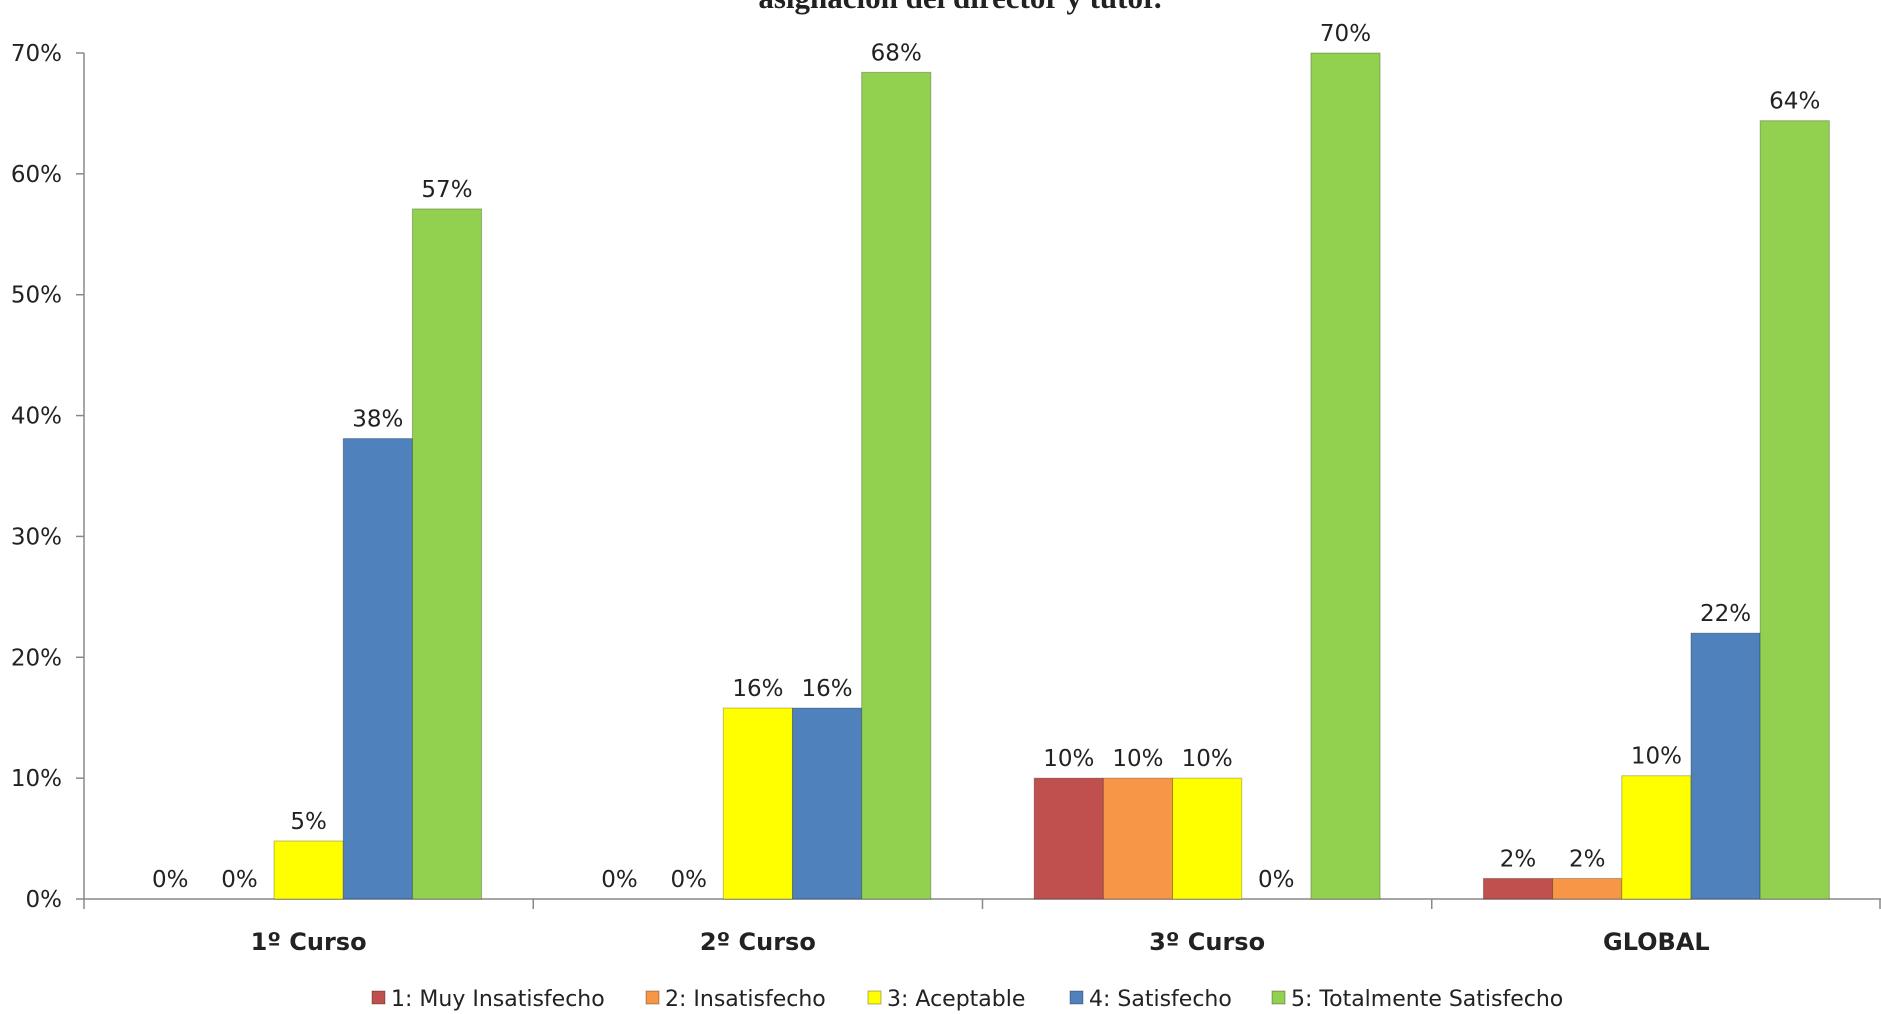 This screenshot has height=1014, width=1881. What do you see at coordinates (1207, 942) in the screenshot?
I see `x-tick-label: 3º Curso` at bounding box center [1207, 942].